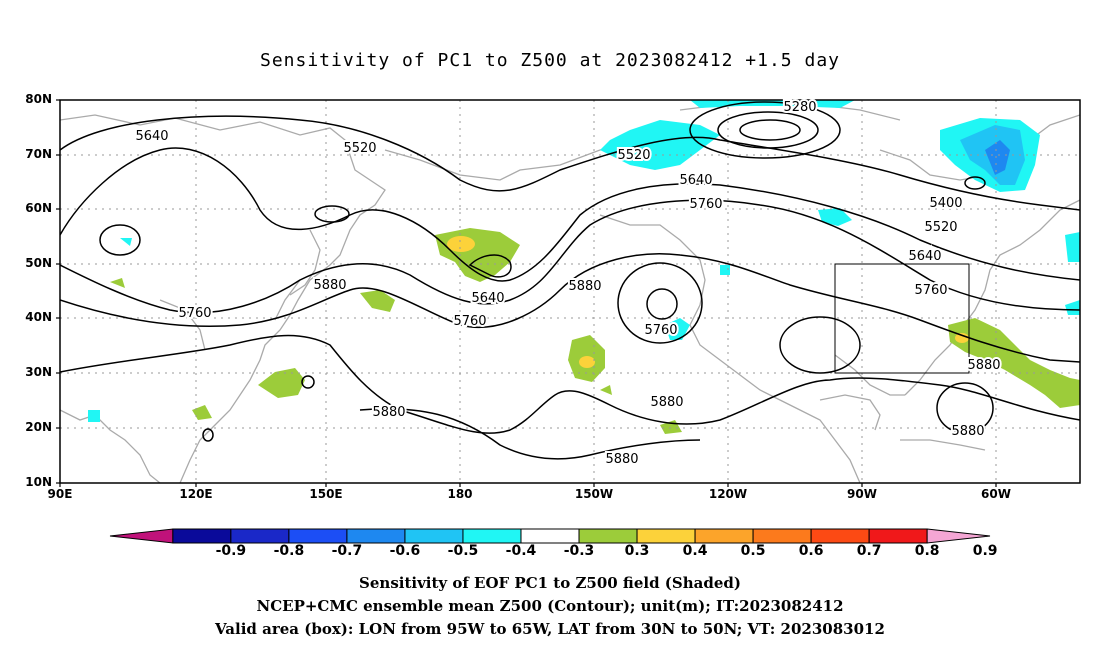 The height and width of the screenshot is (650, 1100). I want to click on lon-label-150e: 150E, so click(326, 494).